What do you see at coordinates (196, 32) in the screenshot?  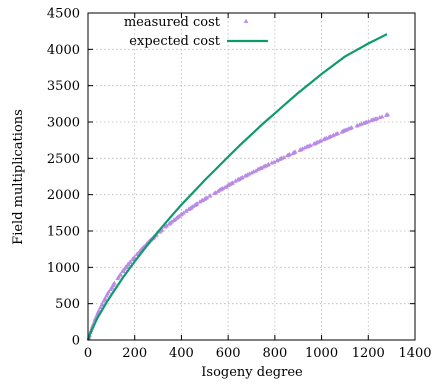 I see `legend: measured cost expected cost` at bounding box center [196, 32].